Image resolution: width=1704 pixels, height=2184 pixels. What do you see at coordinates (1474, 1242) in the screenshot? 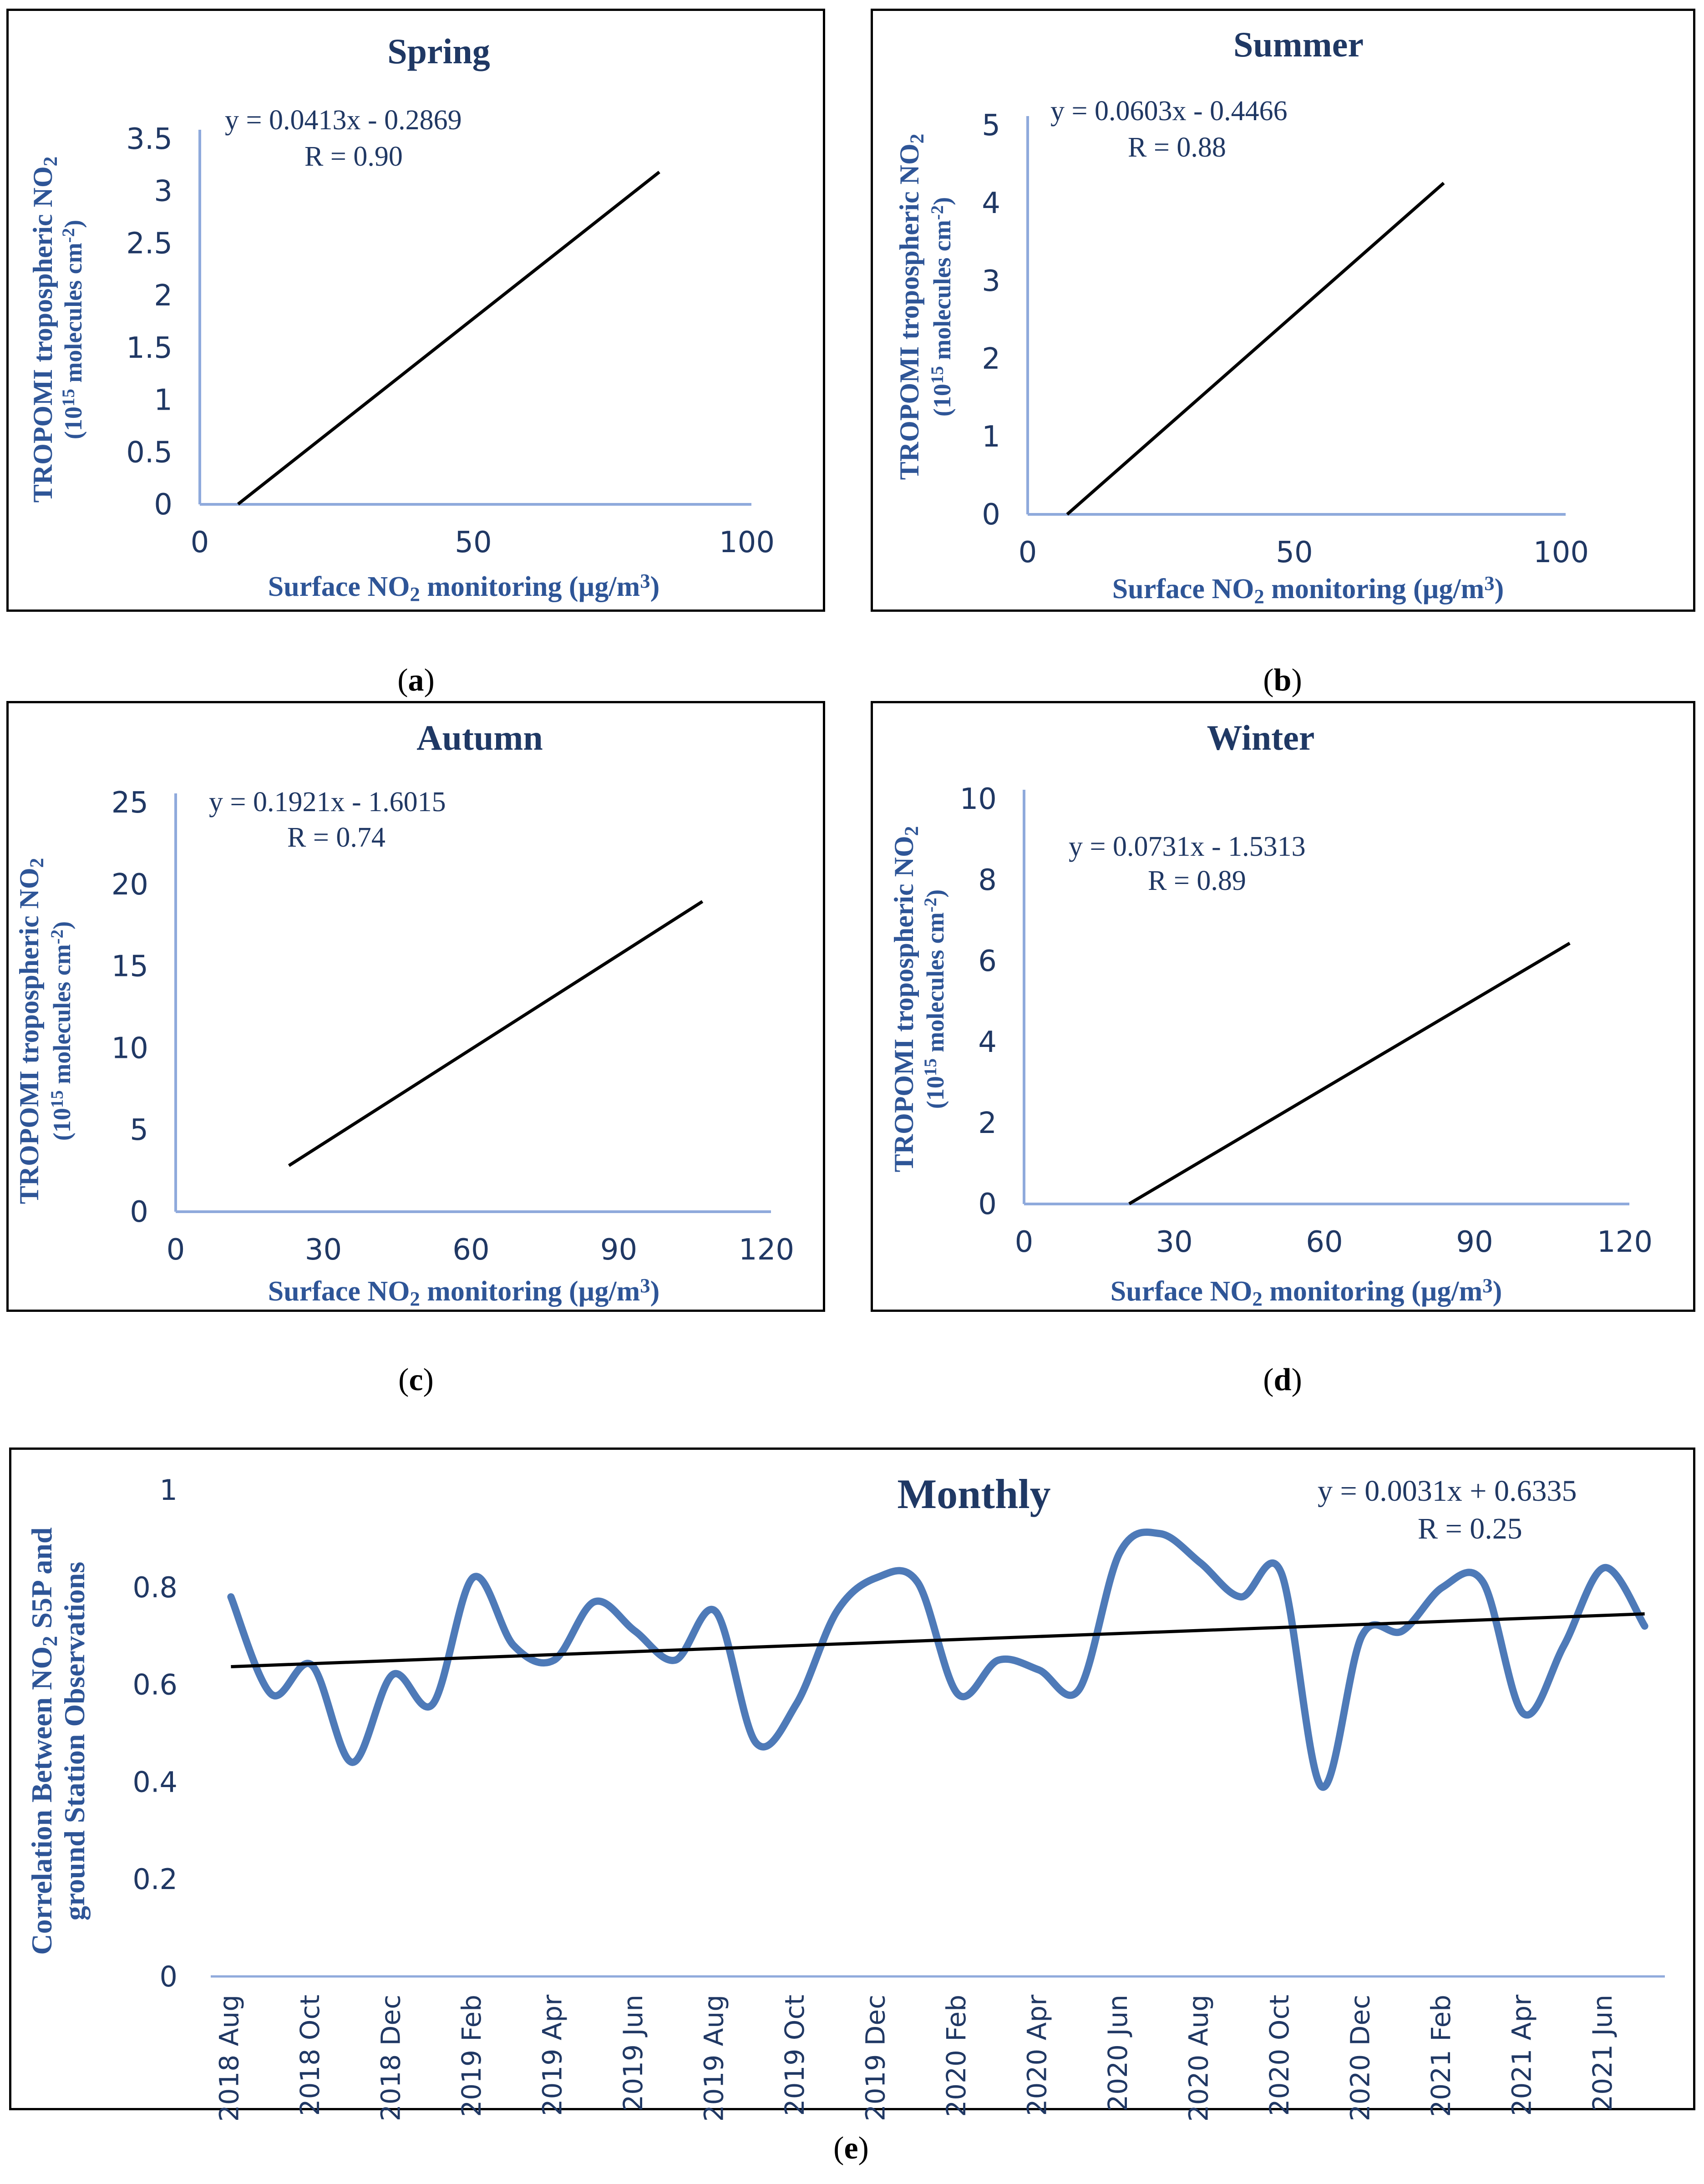
I see `x-tick-label: 90` at bounding box center [1474, 1242].